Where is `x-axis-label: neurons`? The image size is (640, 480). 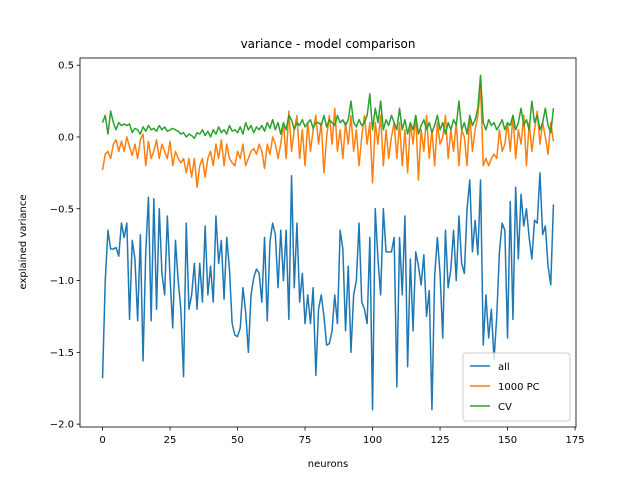
x-axis-label: neurons is located at coordinates (328, 464).